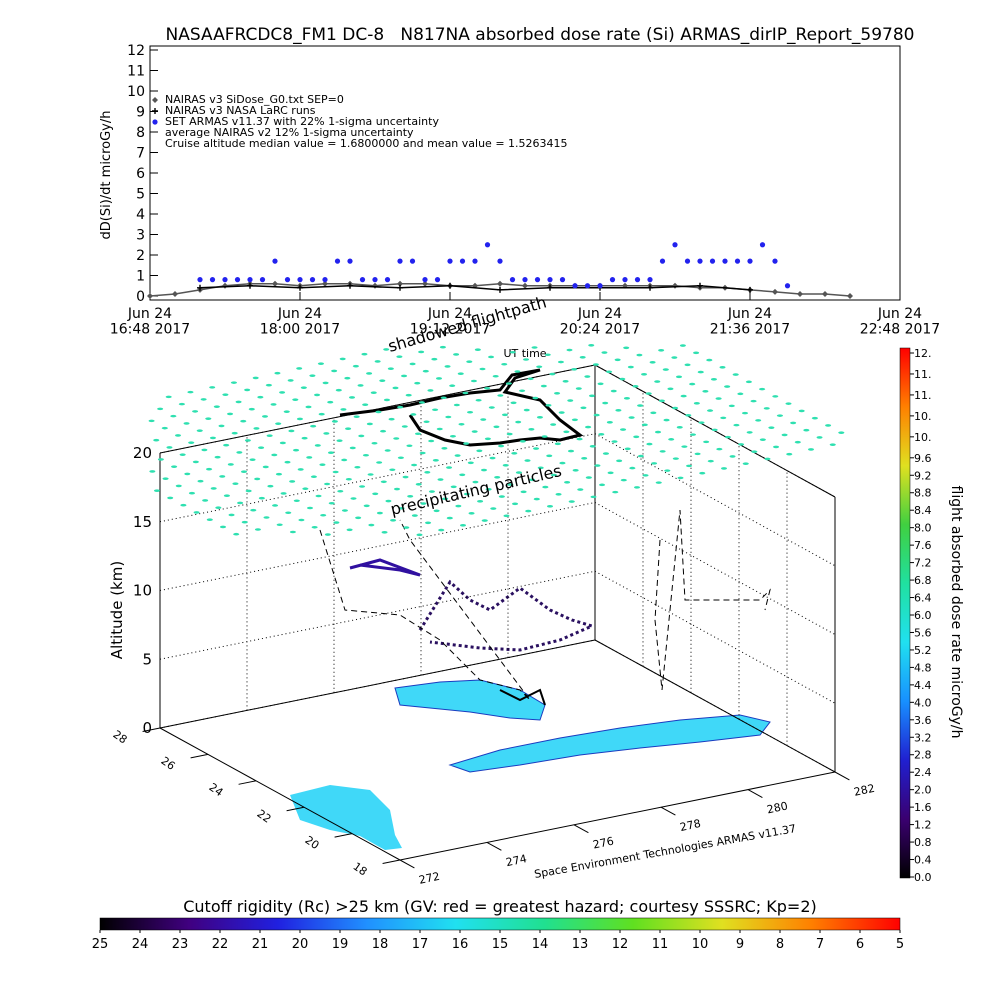 The height and width of the screenshot is (1004, 1000). Describe the element at coordinates (136, 92) in the screenshot. I see `y-tick-label: 10` at that location.